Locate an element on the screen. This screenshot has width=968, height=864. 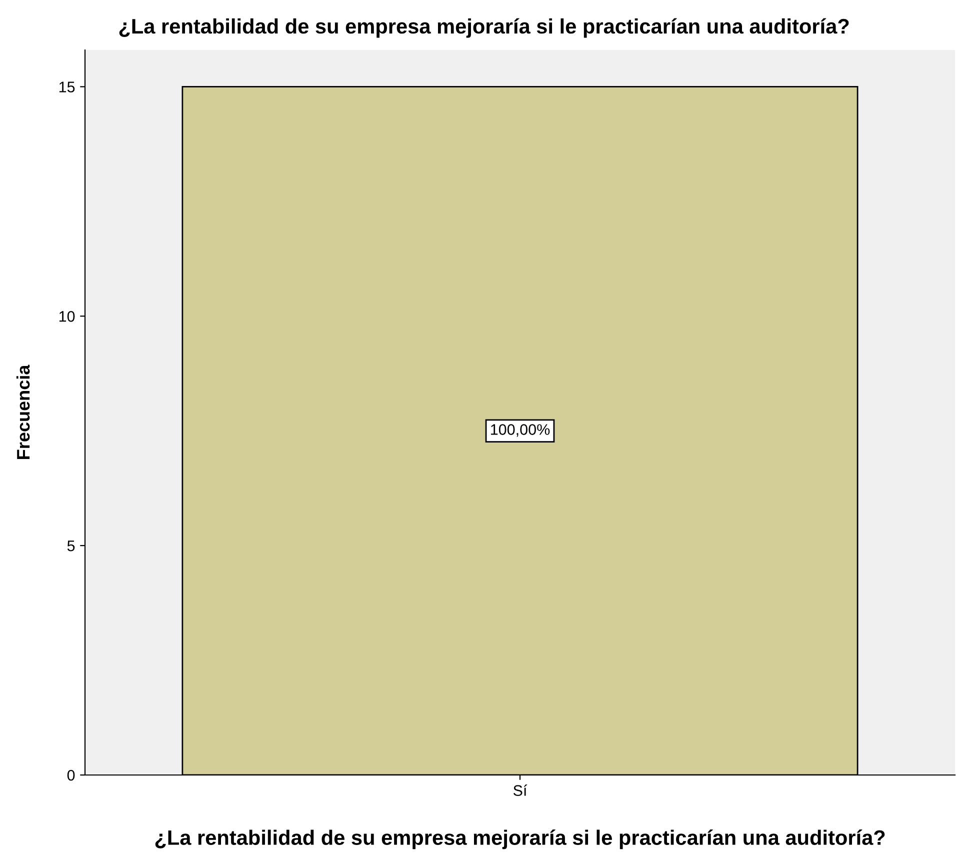
x-tick-label: Sí is located at coordinates (520, 790).